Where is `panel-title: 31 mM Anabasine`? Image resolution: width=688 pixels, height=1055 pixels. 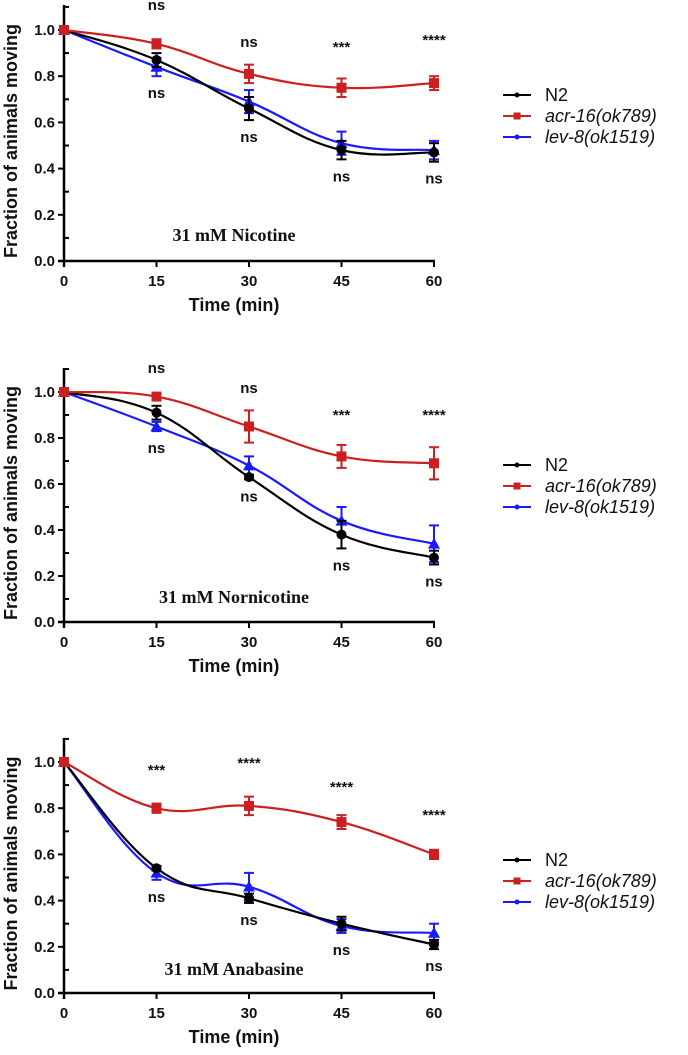
panel-title: 31 mM Anabasine is located at coordinates (233, 969).